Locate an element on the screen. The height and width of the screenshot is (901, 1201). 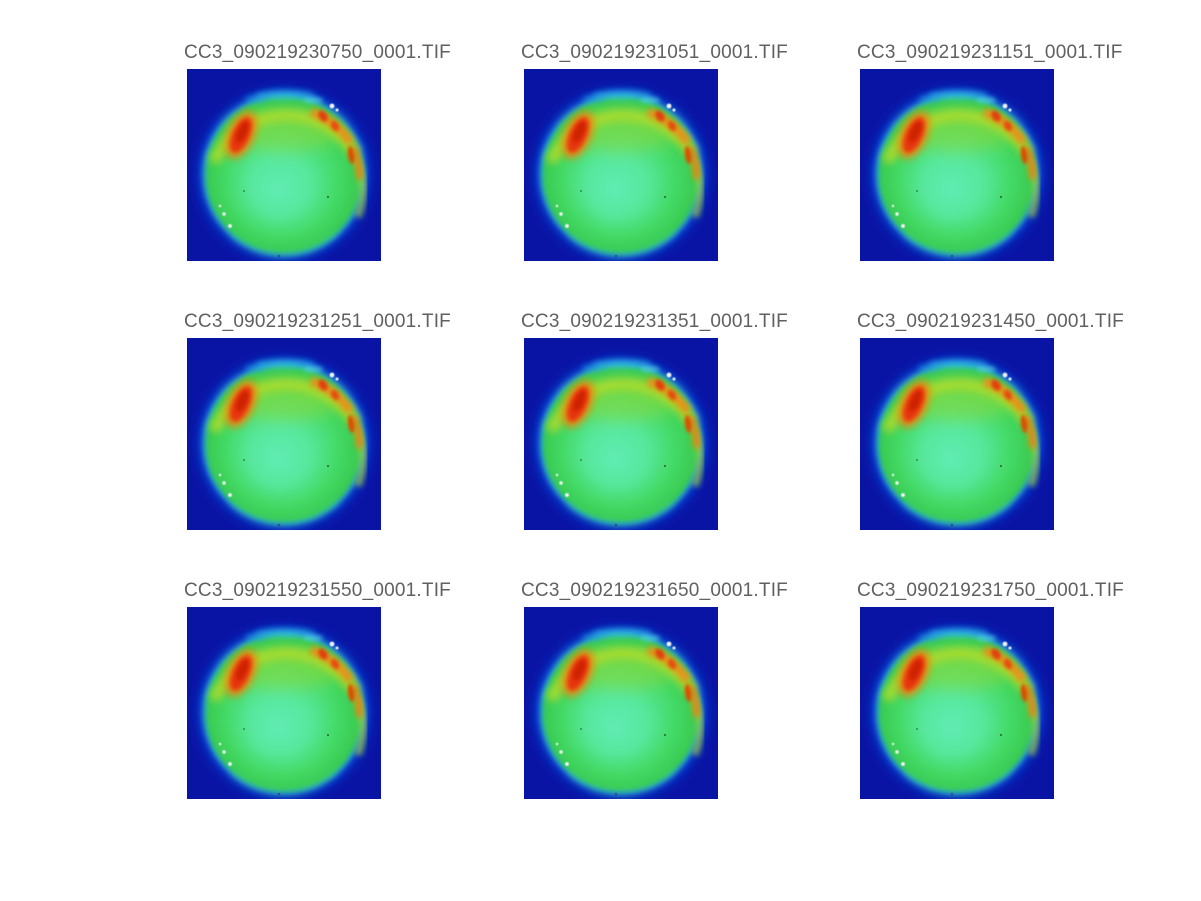
subplot-1: CC3_090219230750_0001.TIF is located at coordinates (317, 151).